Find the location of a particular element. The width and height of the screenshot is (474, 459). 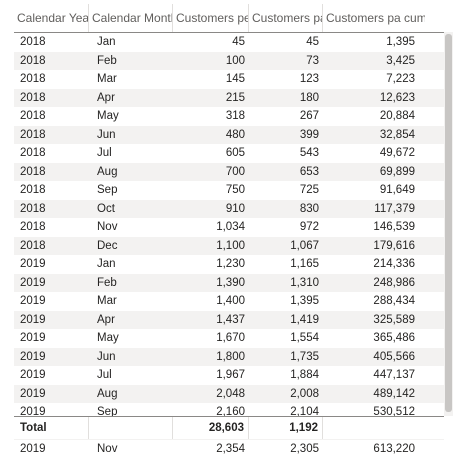

total-month-cell is located at coordinates (131, 428).